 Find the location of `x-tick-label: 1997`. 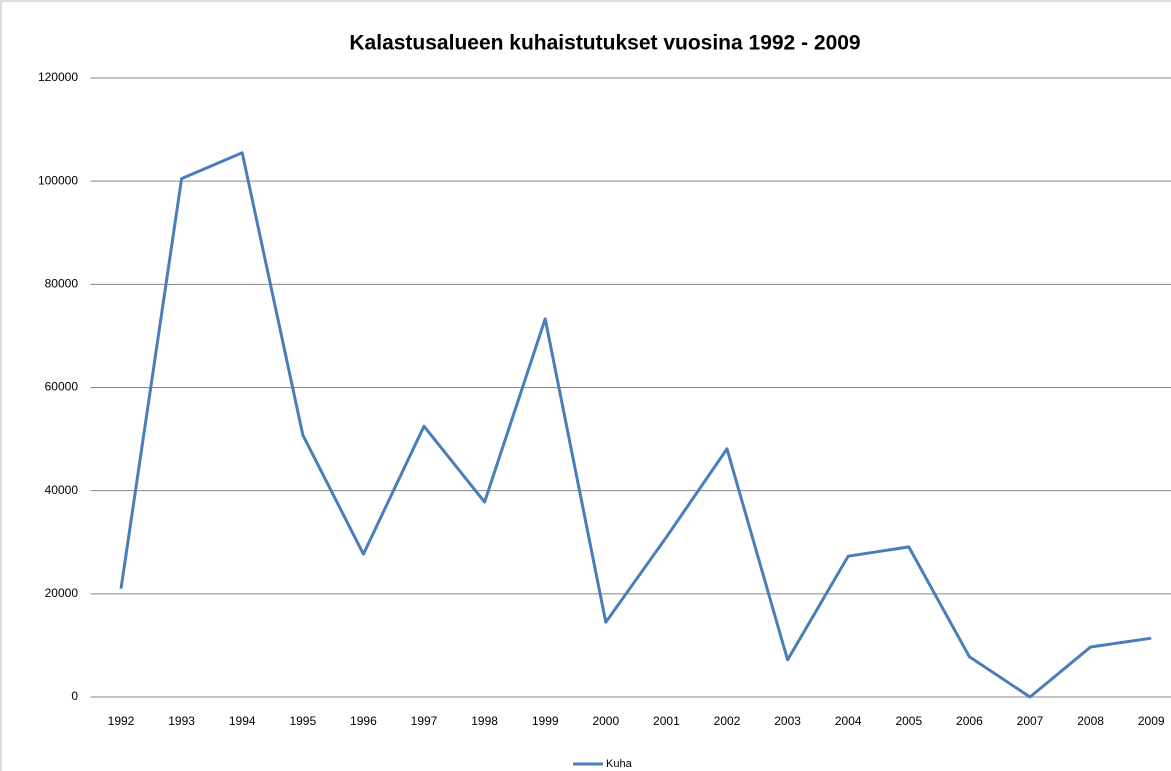

x-tick-label: 1997 is located at coordinates (424, 721).